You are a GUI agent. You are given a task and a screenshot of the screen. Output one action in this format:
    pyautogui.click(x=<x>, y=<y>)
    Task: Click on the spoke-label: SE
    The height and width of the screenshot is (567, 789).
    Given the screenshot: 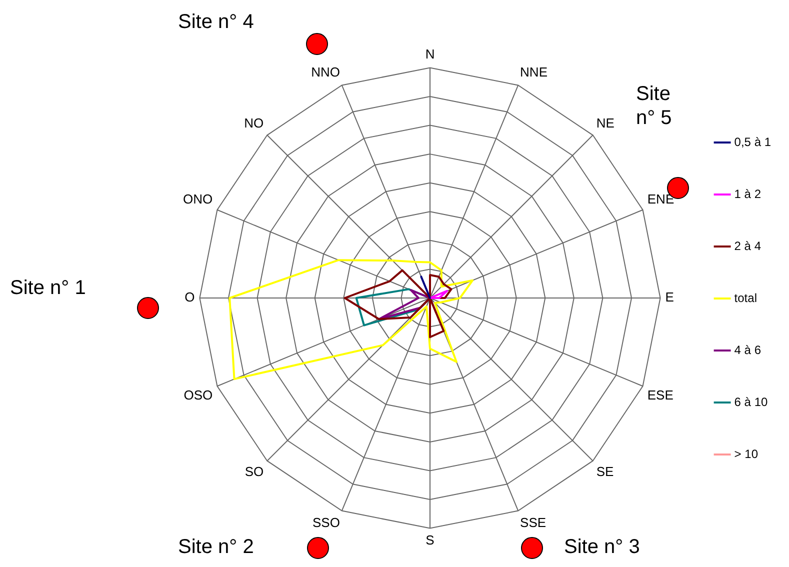 What is the action you would take?
    pyautogui.click(x=605, y=471)
    